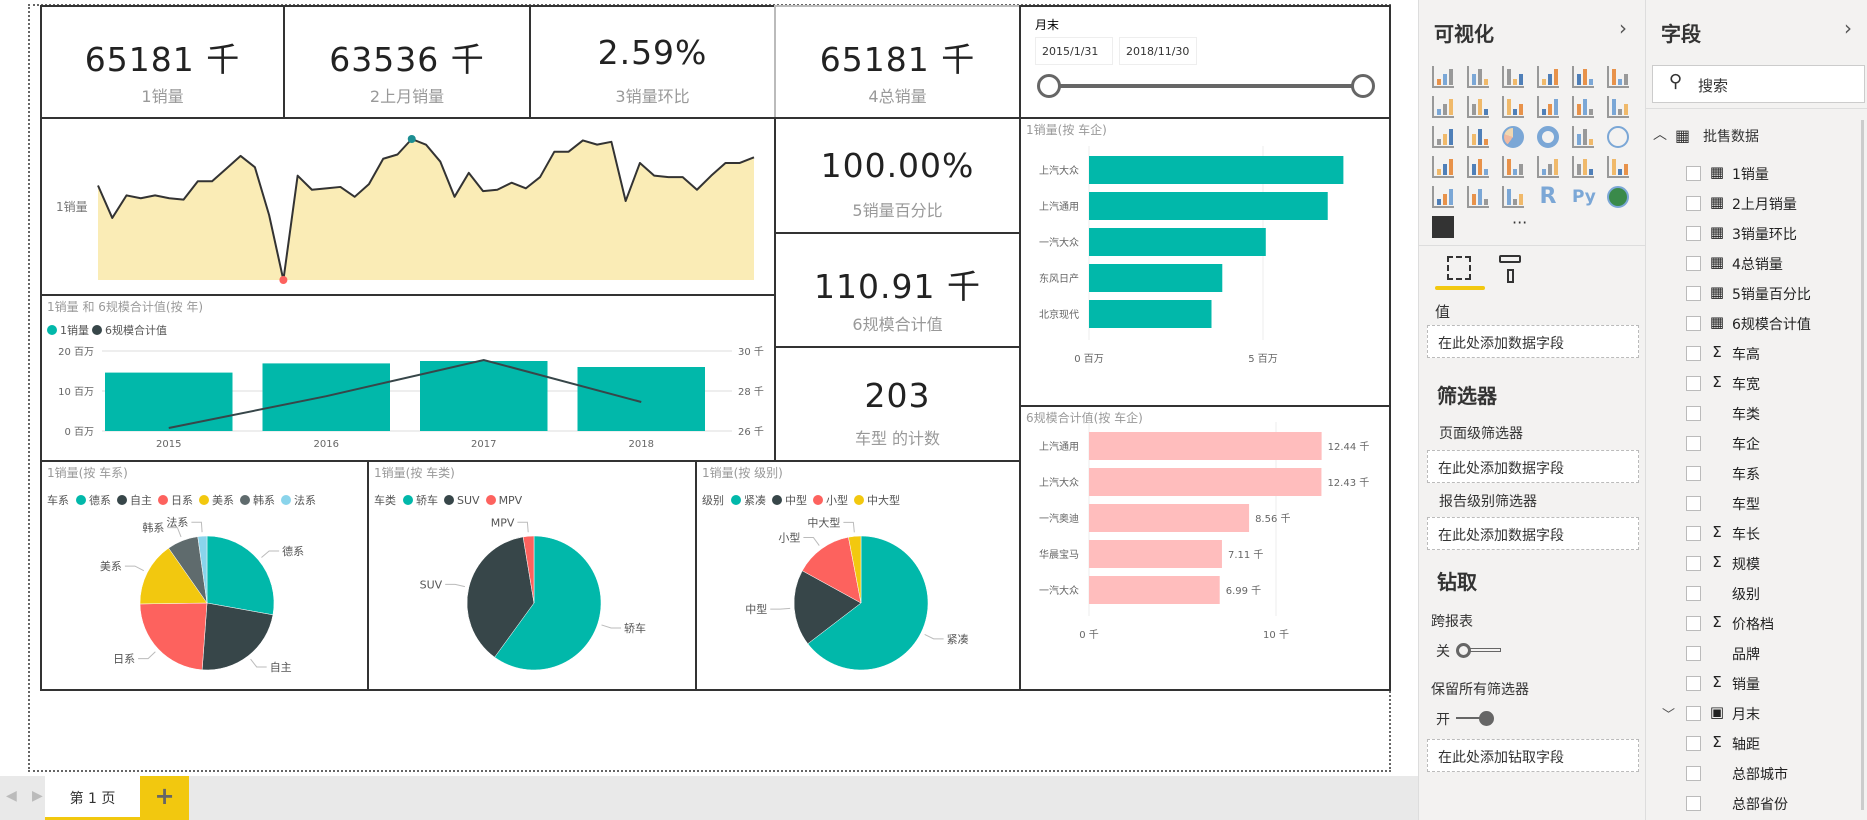 This screenshot has height=820, width=1867. Describe the element at coordinates (1583, 77) in the screenshot. I see `100-stacked-bar-visual-icon` at that location.